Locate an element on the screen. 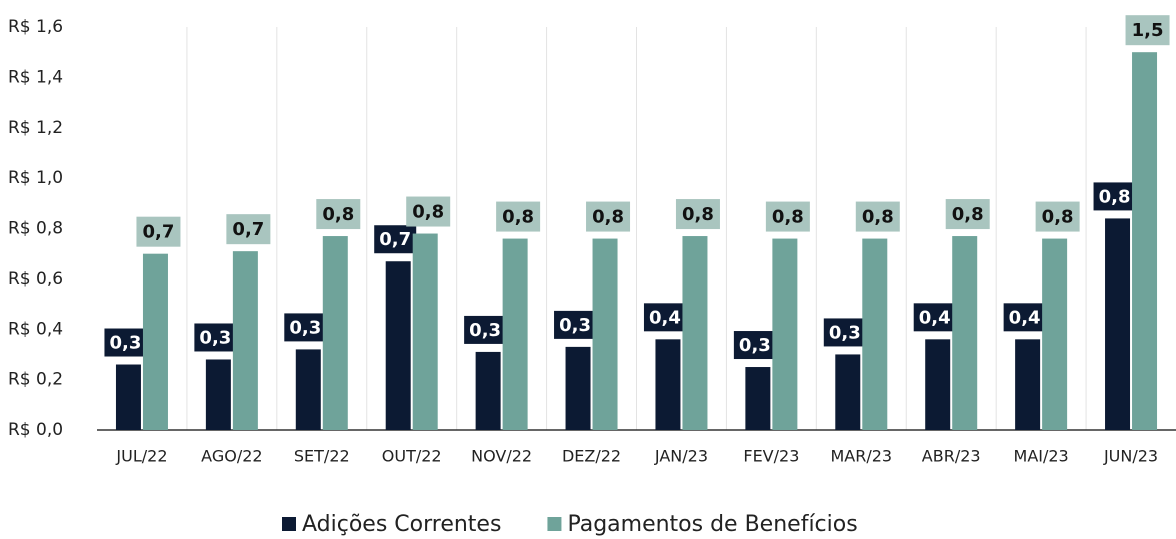 The width and height of the screenshot is (1176, 539). x-tick-label: SET/22 is located at coordinates (322, 456).